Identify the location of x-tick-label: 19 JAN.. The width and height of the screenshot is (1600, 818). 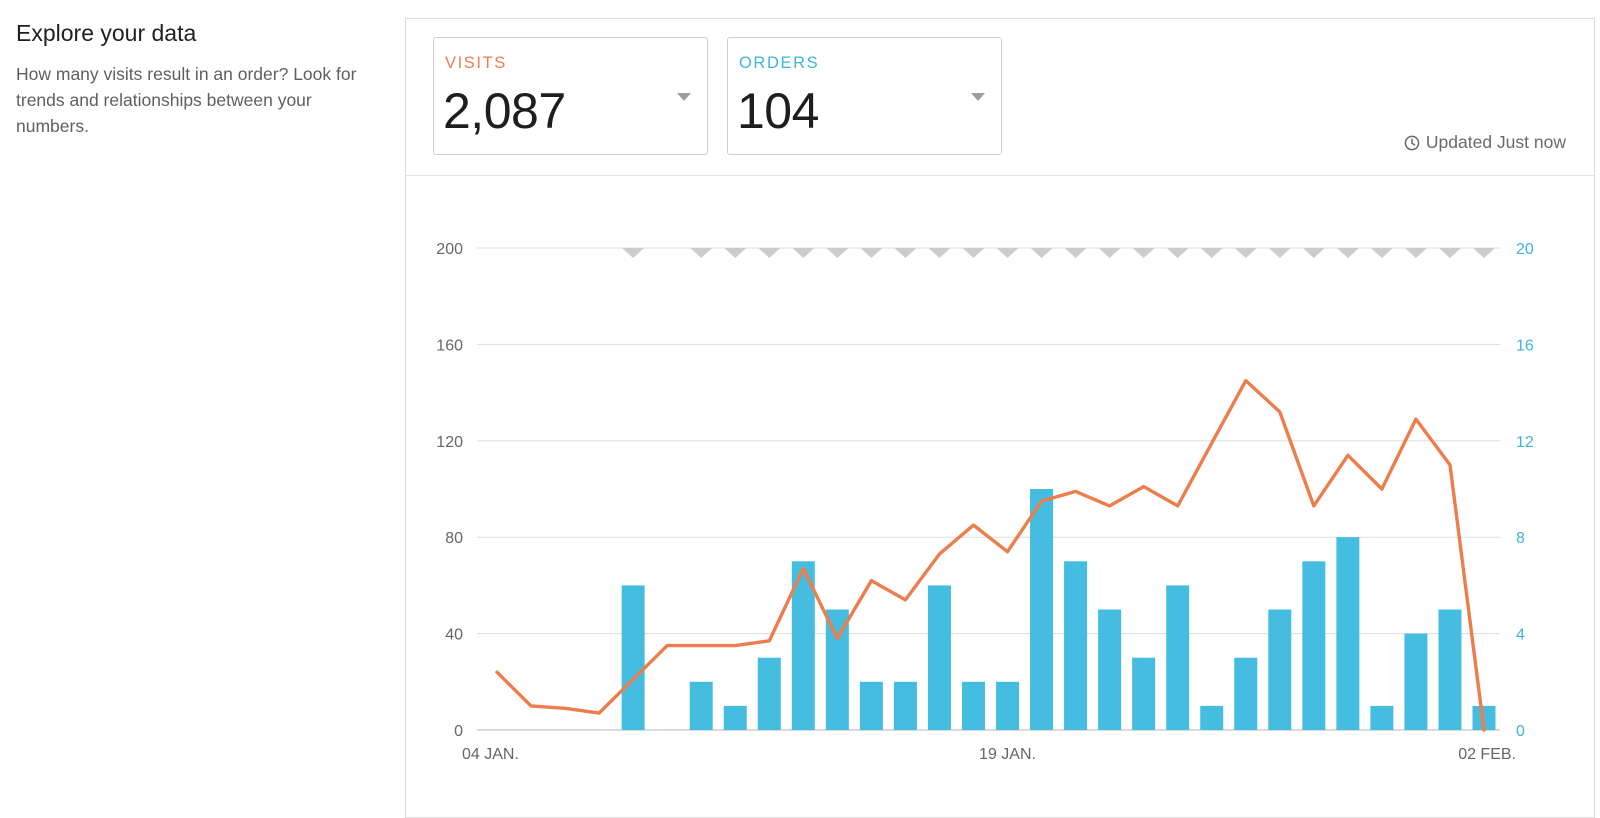
(1007, 754).